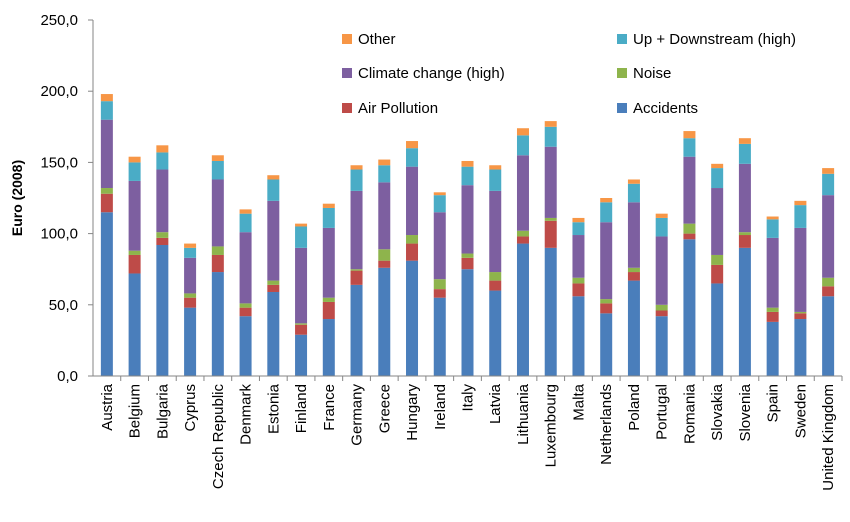  What do you see at coordinates (328, 262) in the screenshot?
I see `bar-france-climate-change-high` at bounding box center [328, 262].